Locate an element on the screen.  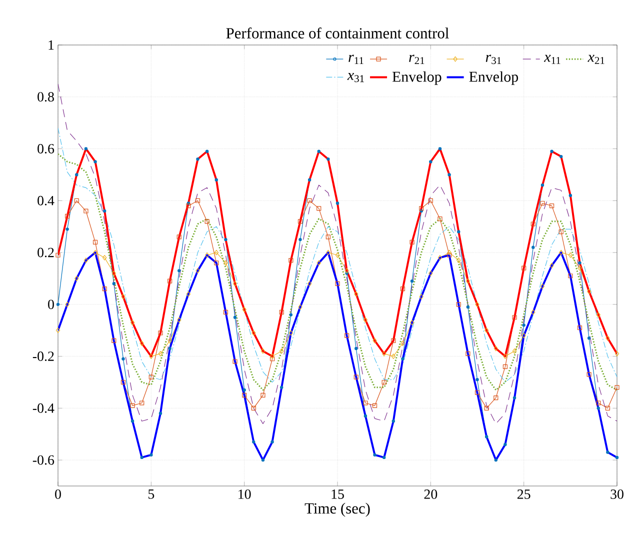
legend-label: r$_{21}$ is located at coordinates (416, 59).